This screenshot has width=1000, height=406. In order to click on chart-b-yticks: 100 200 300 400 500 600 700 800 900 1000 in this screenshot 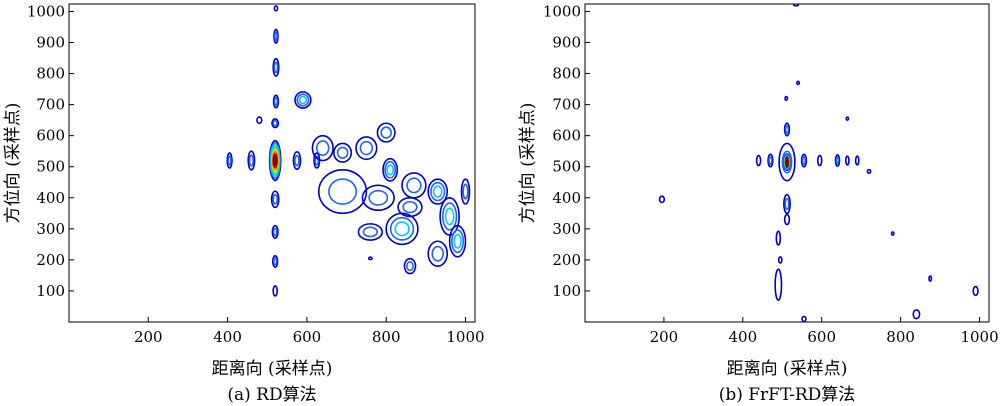, I will do `click(566, 151)`.